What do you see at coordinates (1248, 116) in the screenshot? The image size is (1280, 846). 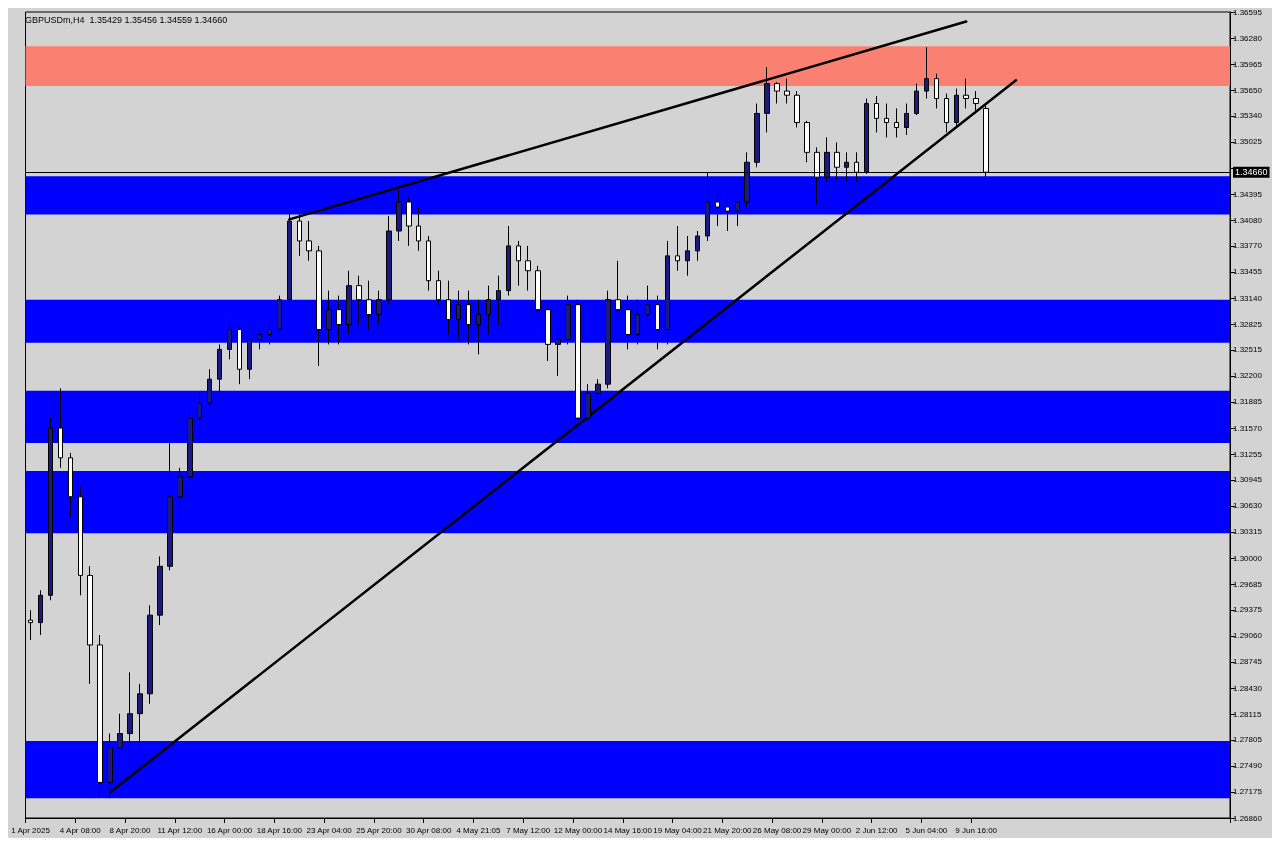 I see `y-tick-label: 1.35340` at bounding box center [1248, 116].